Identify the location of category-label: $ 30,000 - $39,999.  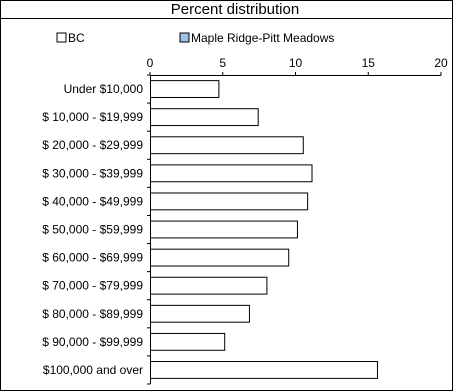
(92, 173).